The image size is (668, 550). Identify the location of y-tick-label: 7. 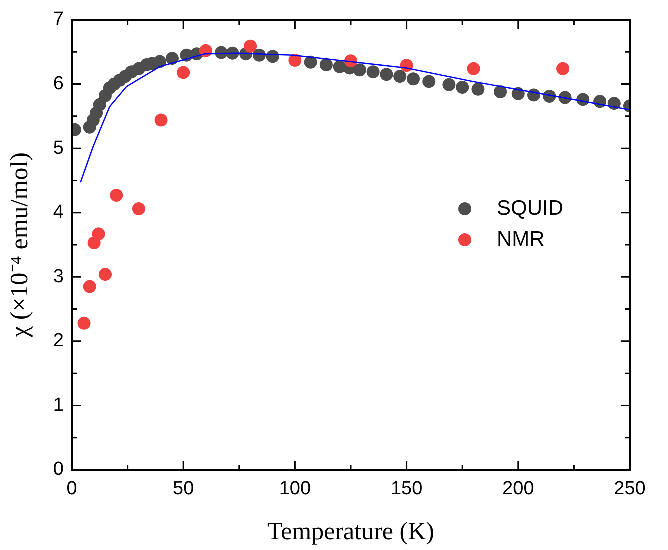
(58, 19).